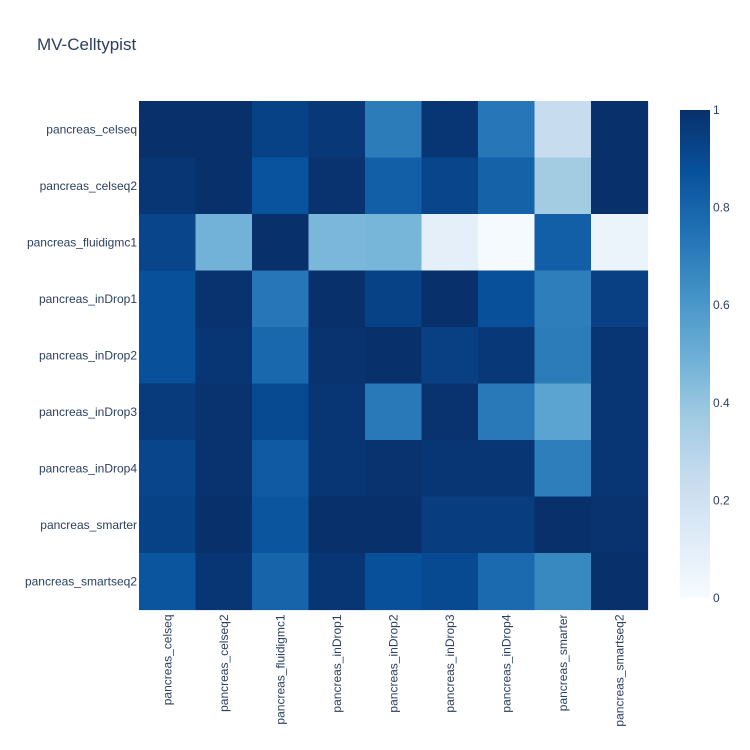 Image resolution: width=750 pixels, height=750 pixels. Describe the element at coordinates (86, 44) in the screenshot. I see `chart-title: MV-Celltypist` at that location.